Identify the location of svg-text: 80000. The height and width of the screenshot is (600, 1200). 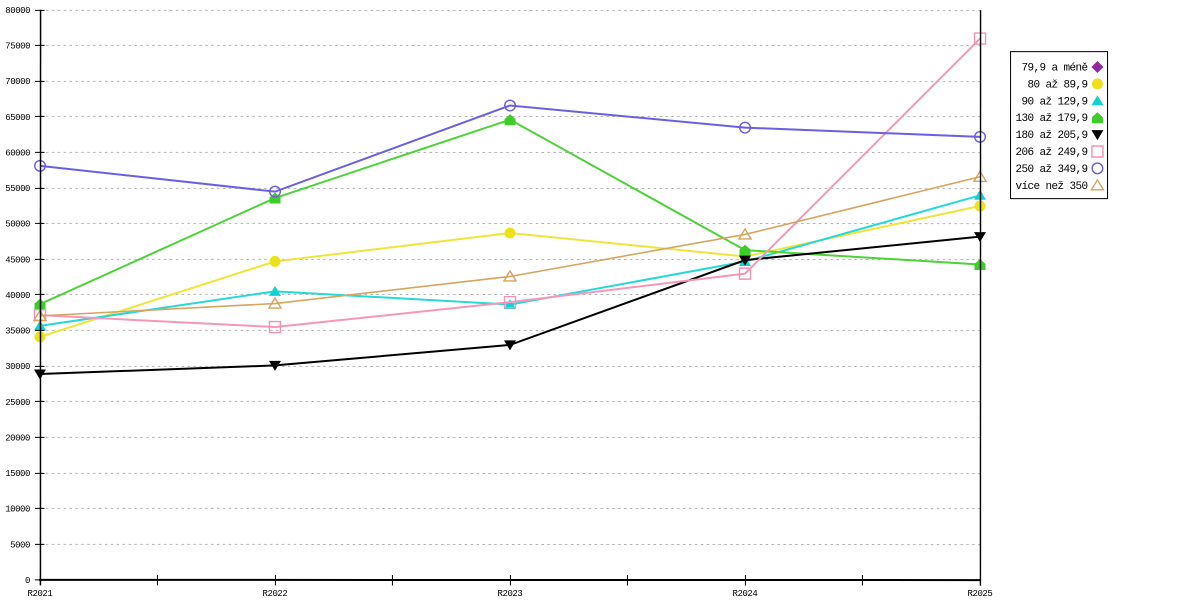
(17, 11).